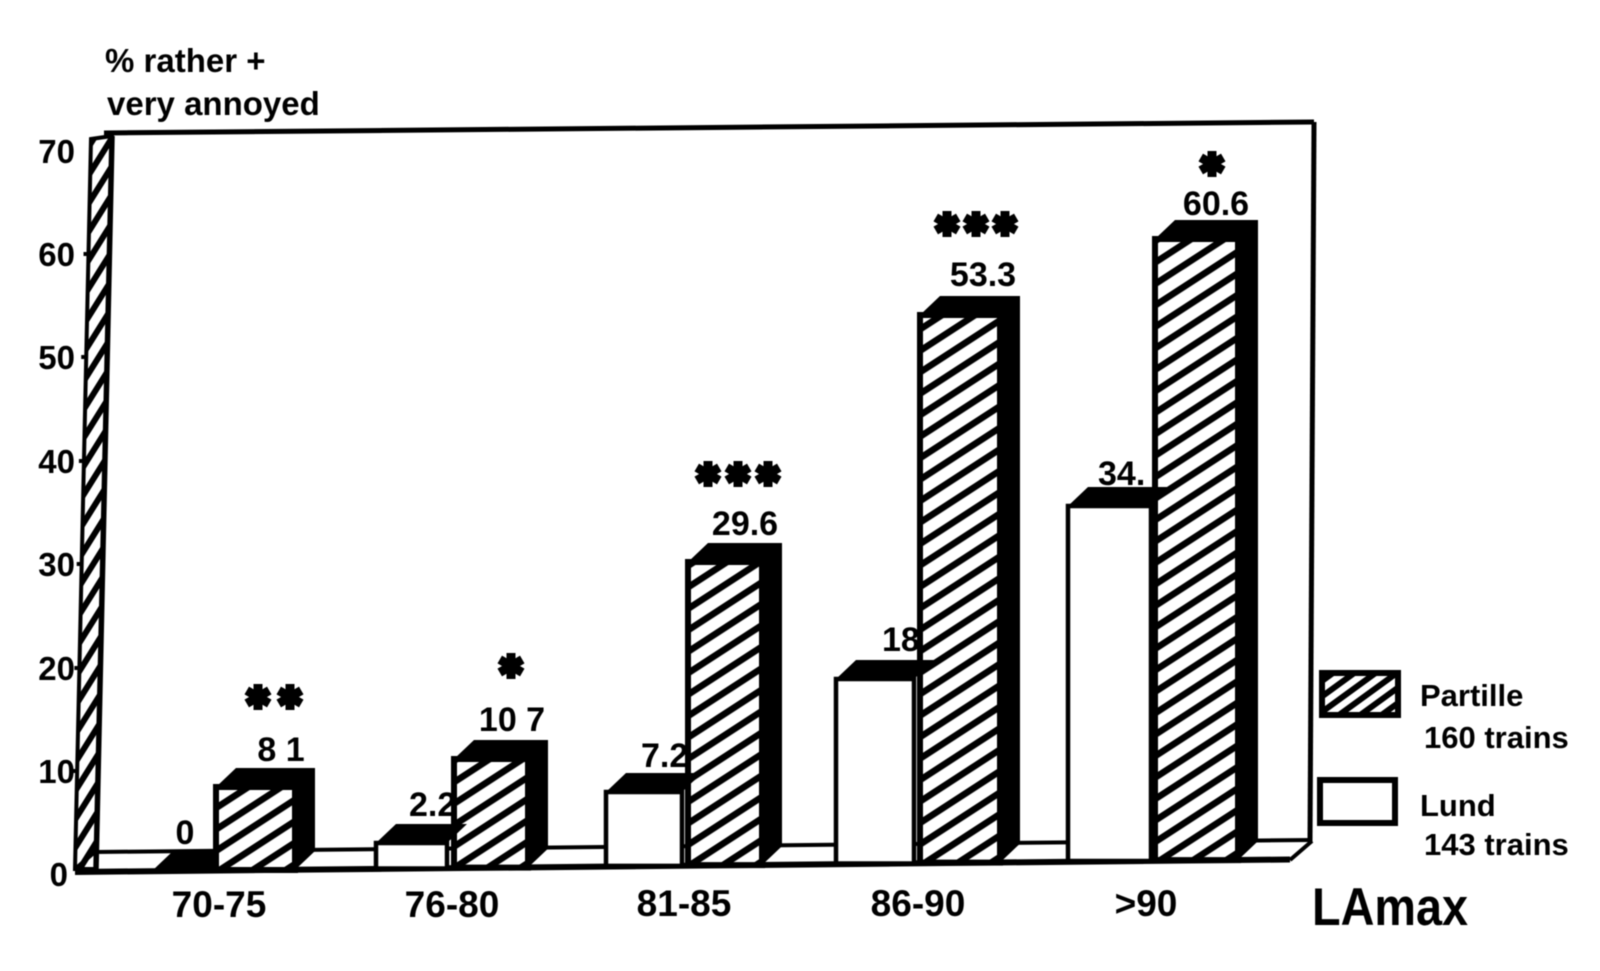  Describe the element at coordinates (745, 524) in the screenshot. I see `svg-text: 29.6` at that location.